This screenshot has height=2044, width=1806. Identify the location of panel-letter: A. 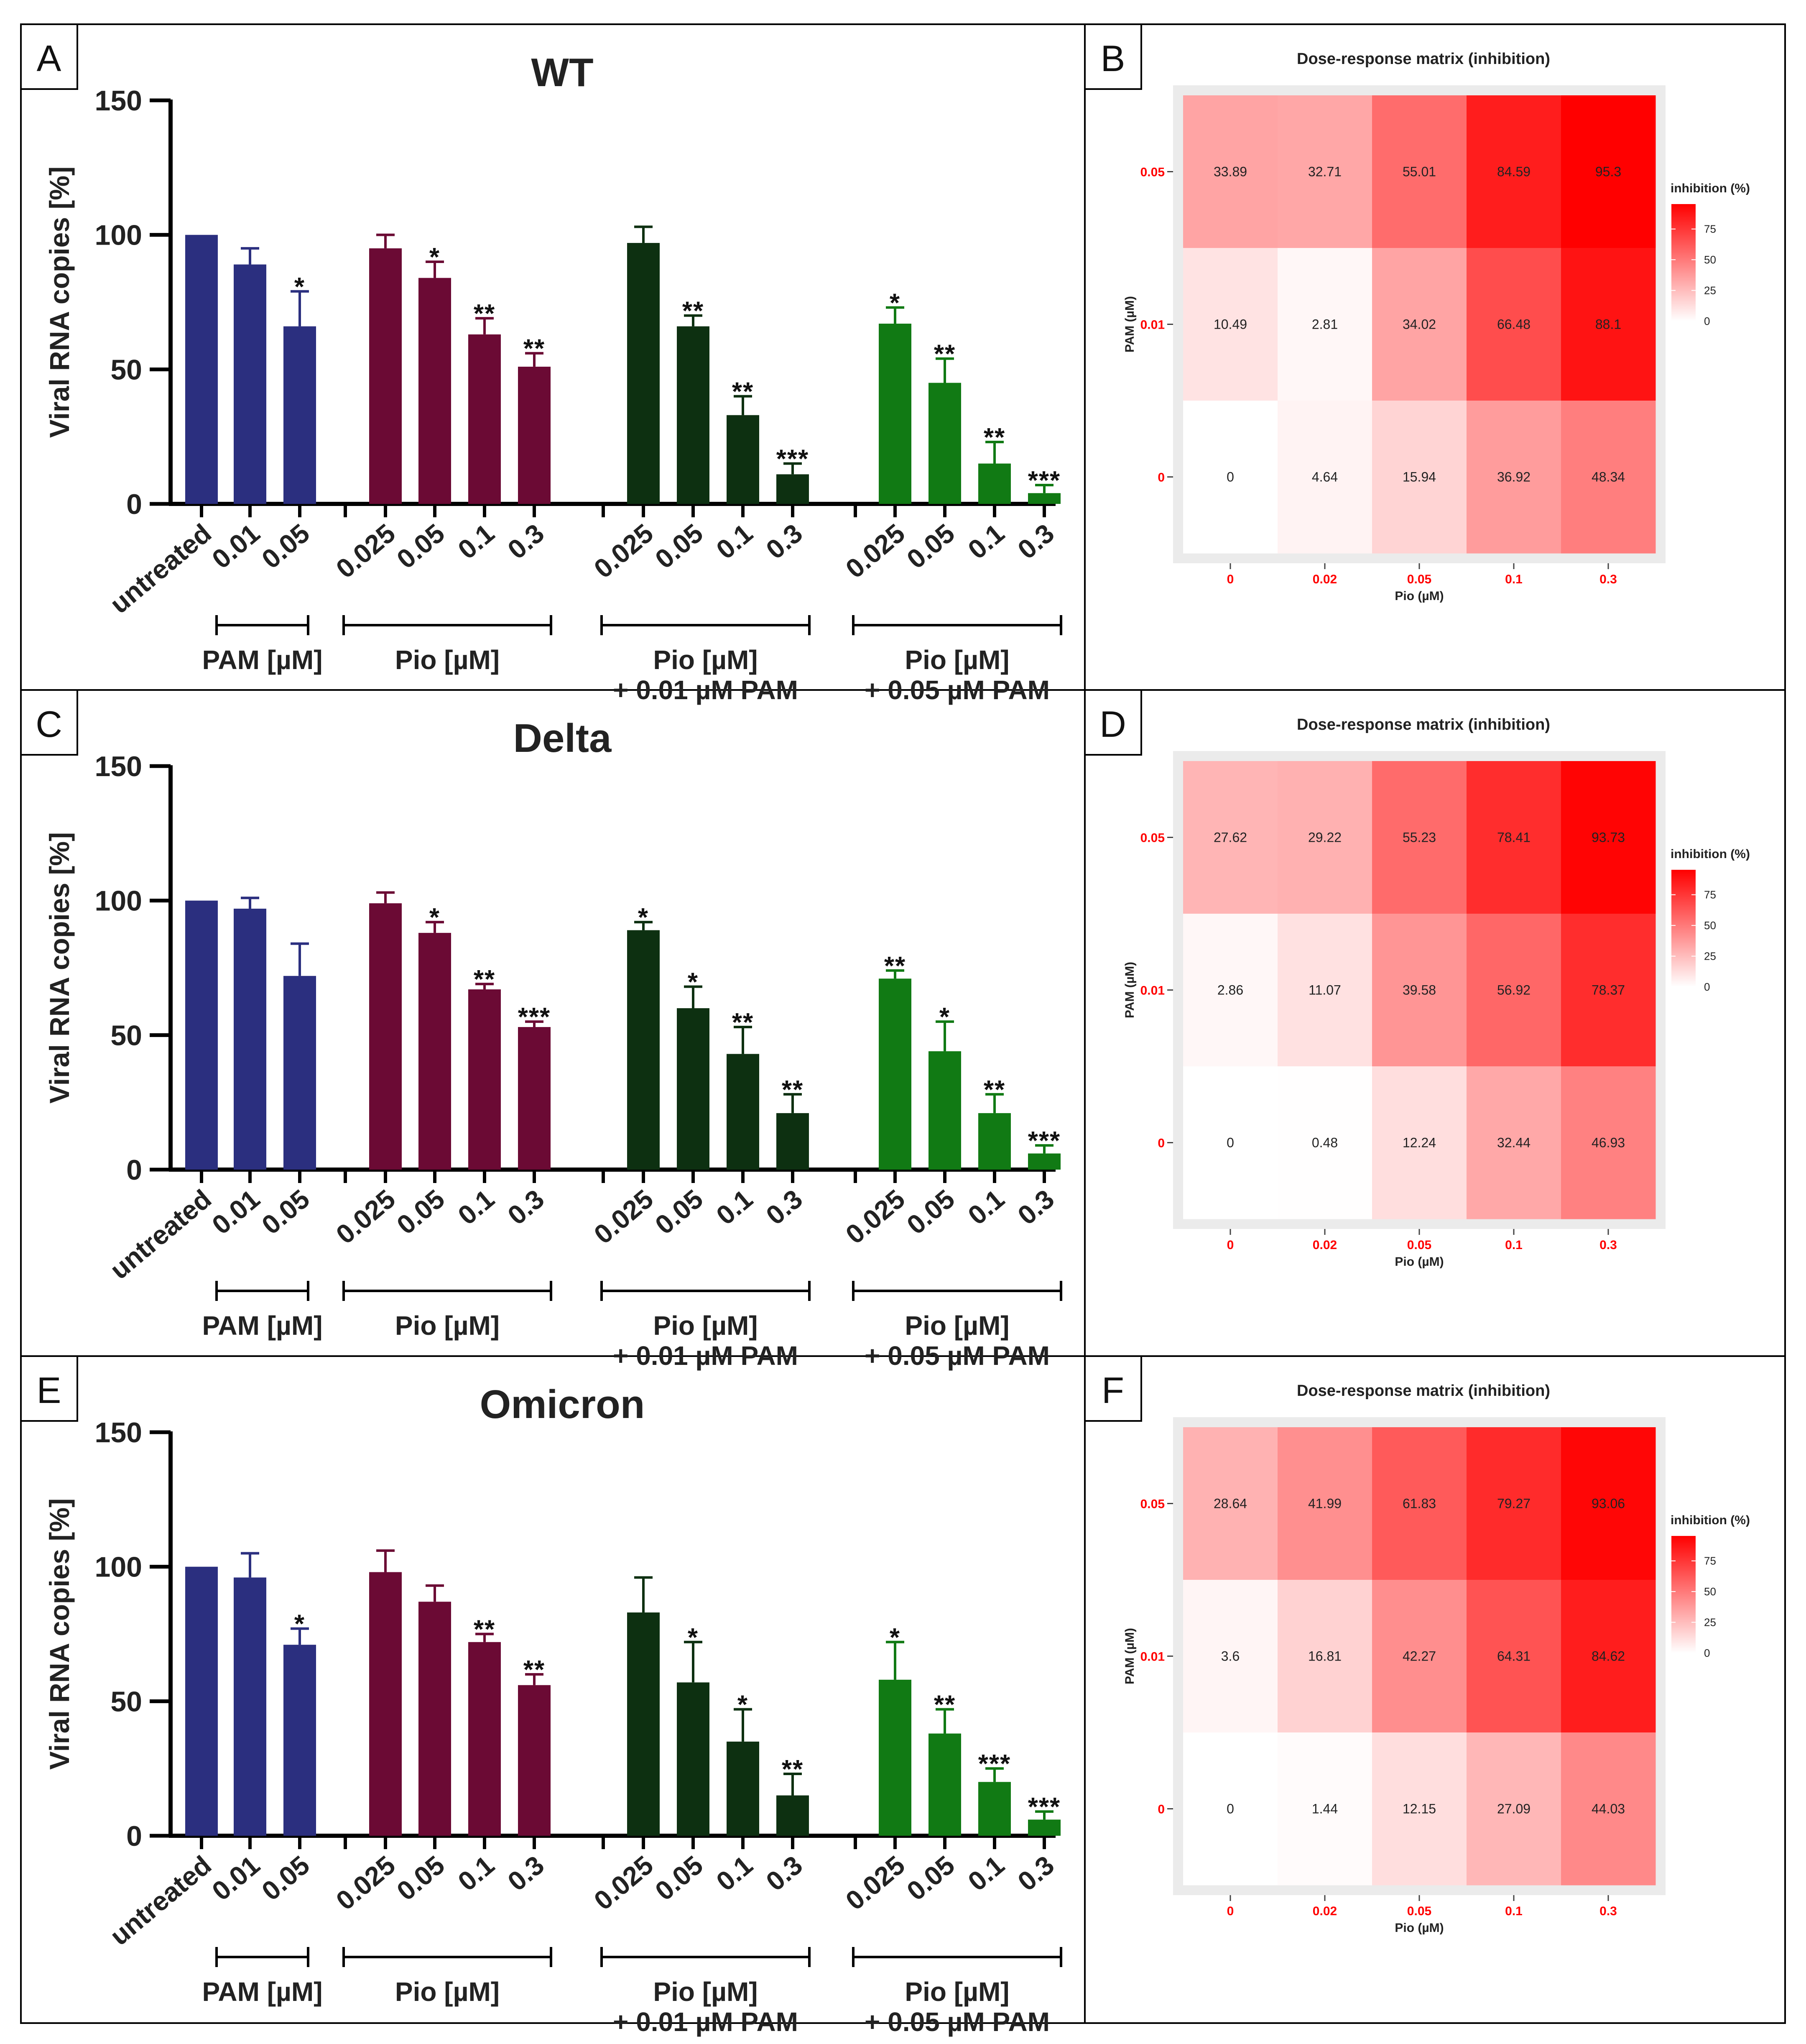
(49, 58).